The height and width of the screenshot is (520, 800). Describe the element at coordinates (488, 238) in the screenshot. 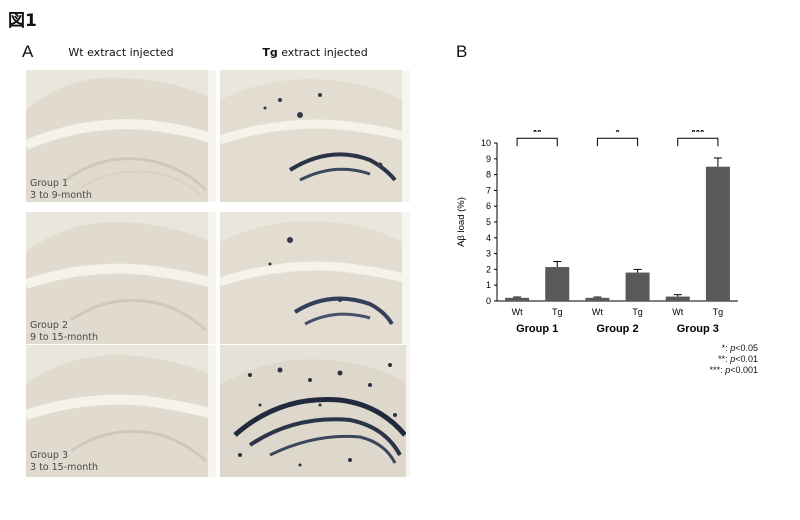

I see `y-tick-label-4: 4` at that location.